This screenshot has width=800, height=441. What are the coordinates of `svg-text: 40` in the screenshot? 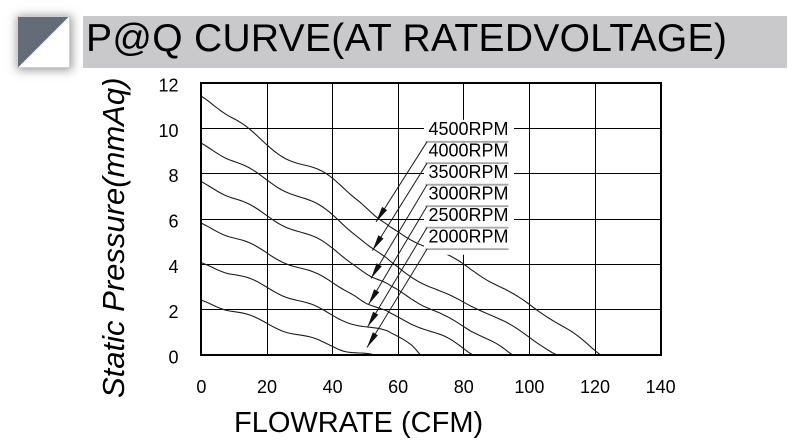 It's located at (333, 387).